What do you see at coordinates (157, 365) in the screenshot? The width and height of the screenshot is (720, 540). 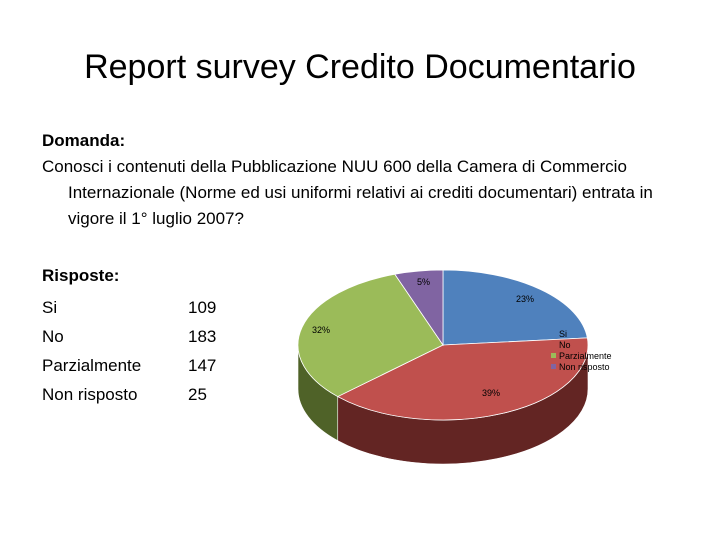 I see `answer-row-parzialmente: Parzialmente 147` at bounding box center [157, 365].